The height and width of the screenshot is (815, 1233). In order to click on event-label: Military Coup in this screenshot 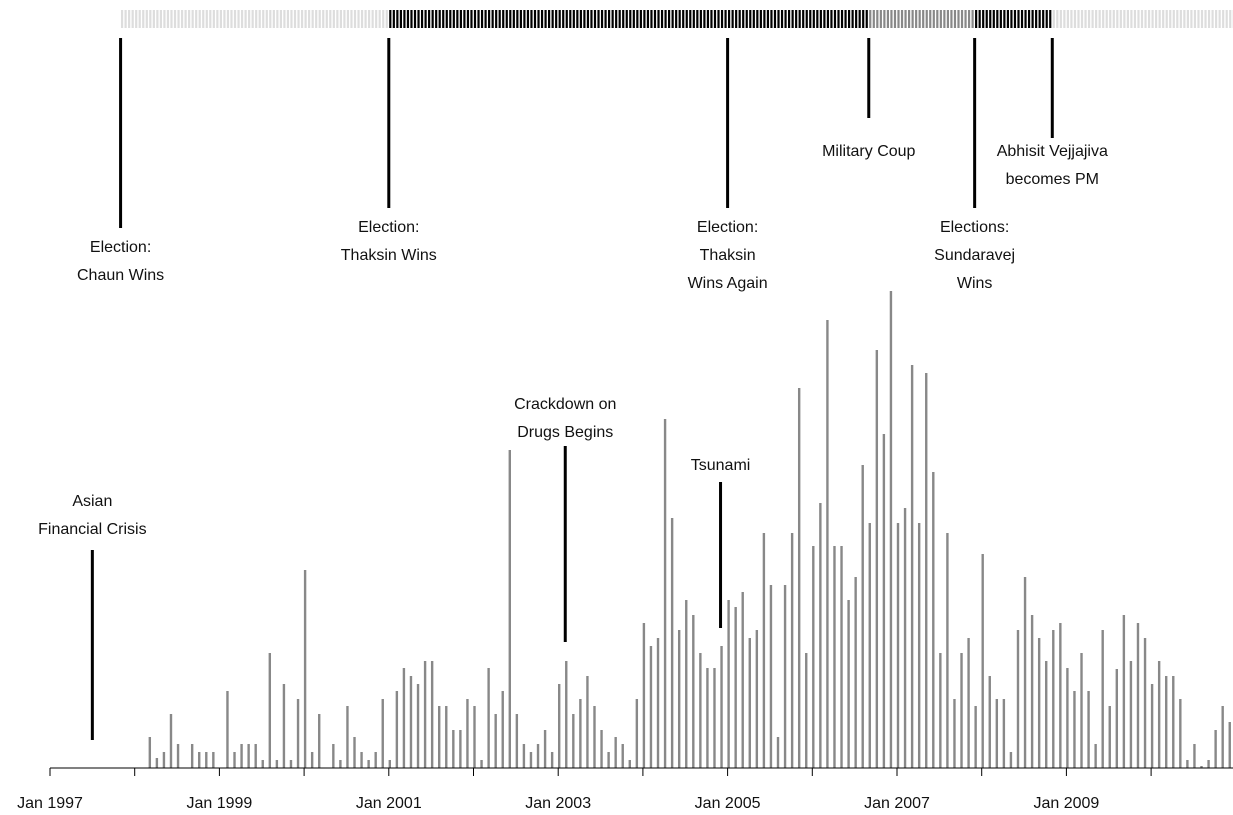, I will do `click(868, 151)`.